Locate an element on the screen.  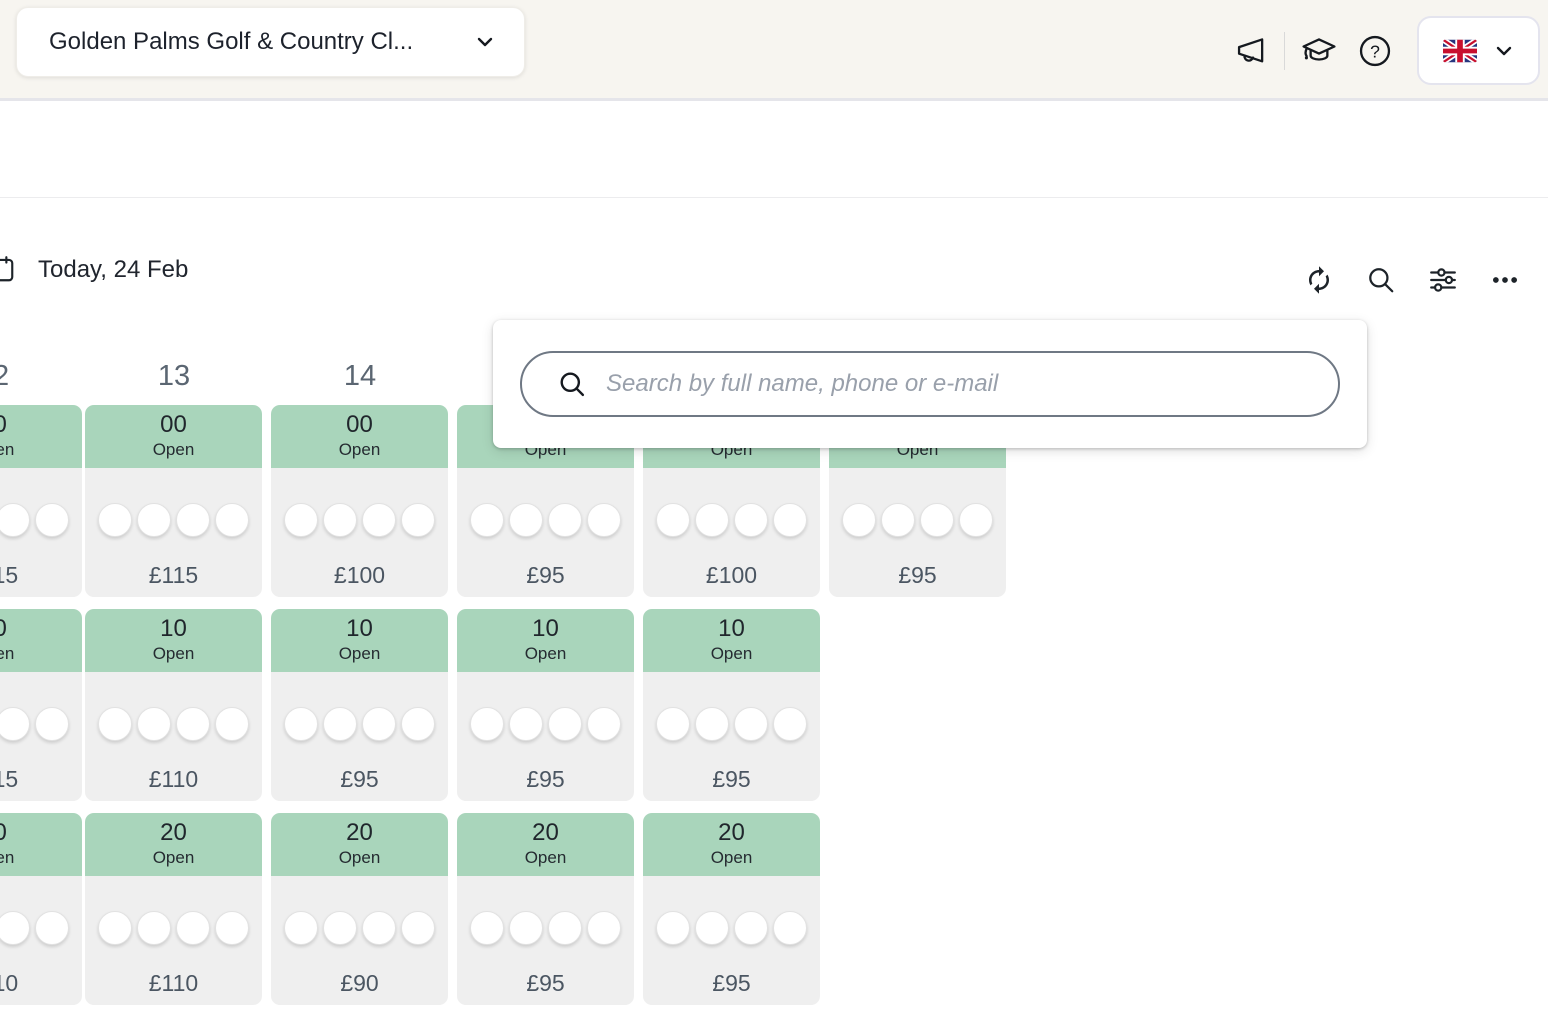
search-button is located at coordinates (1381, 280).